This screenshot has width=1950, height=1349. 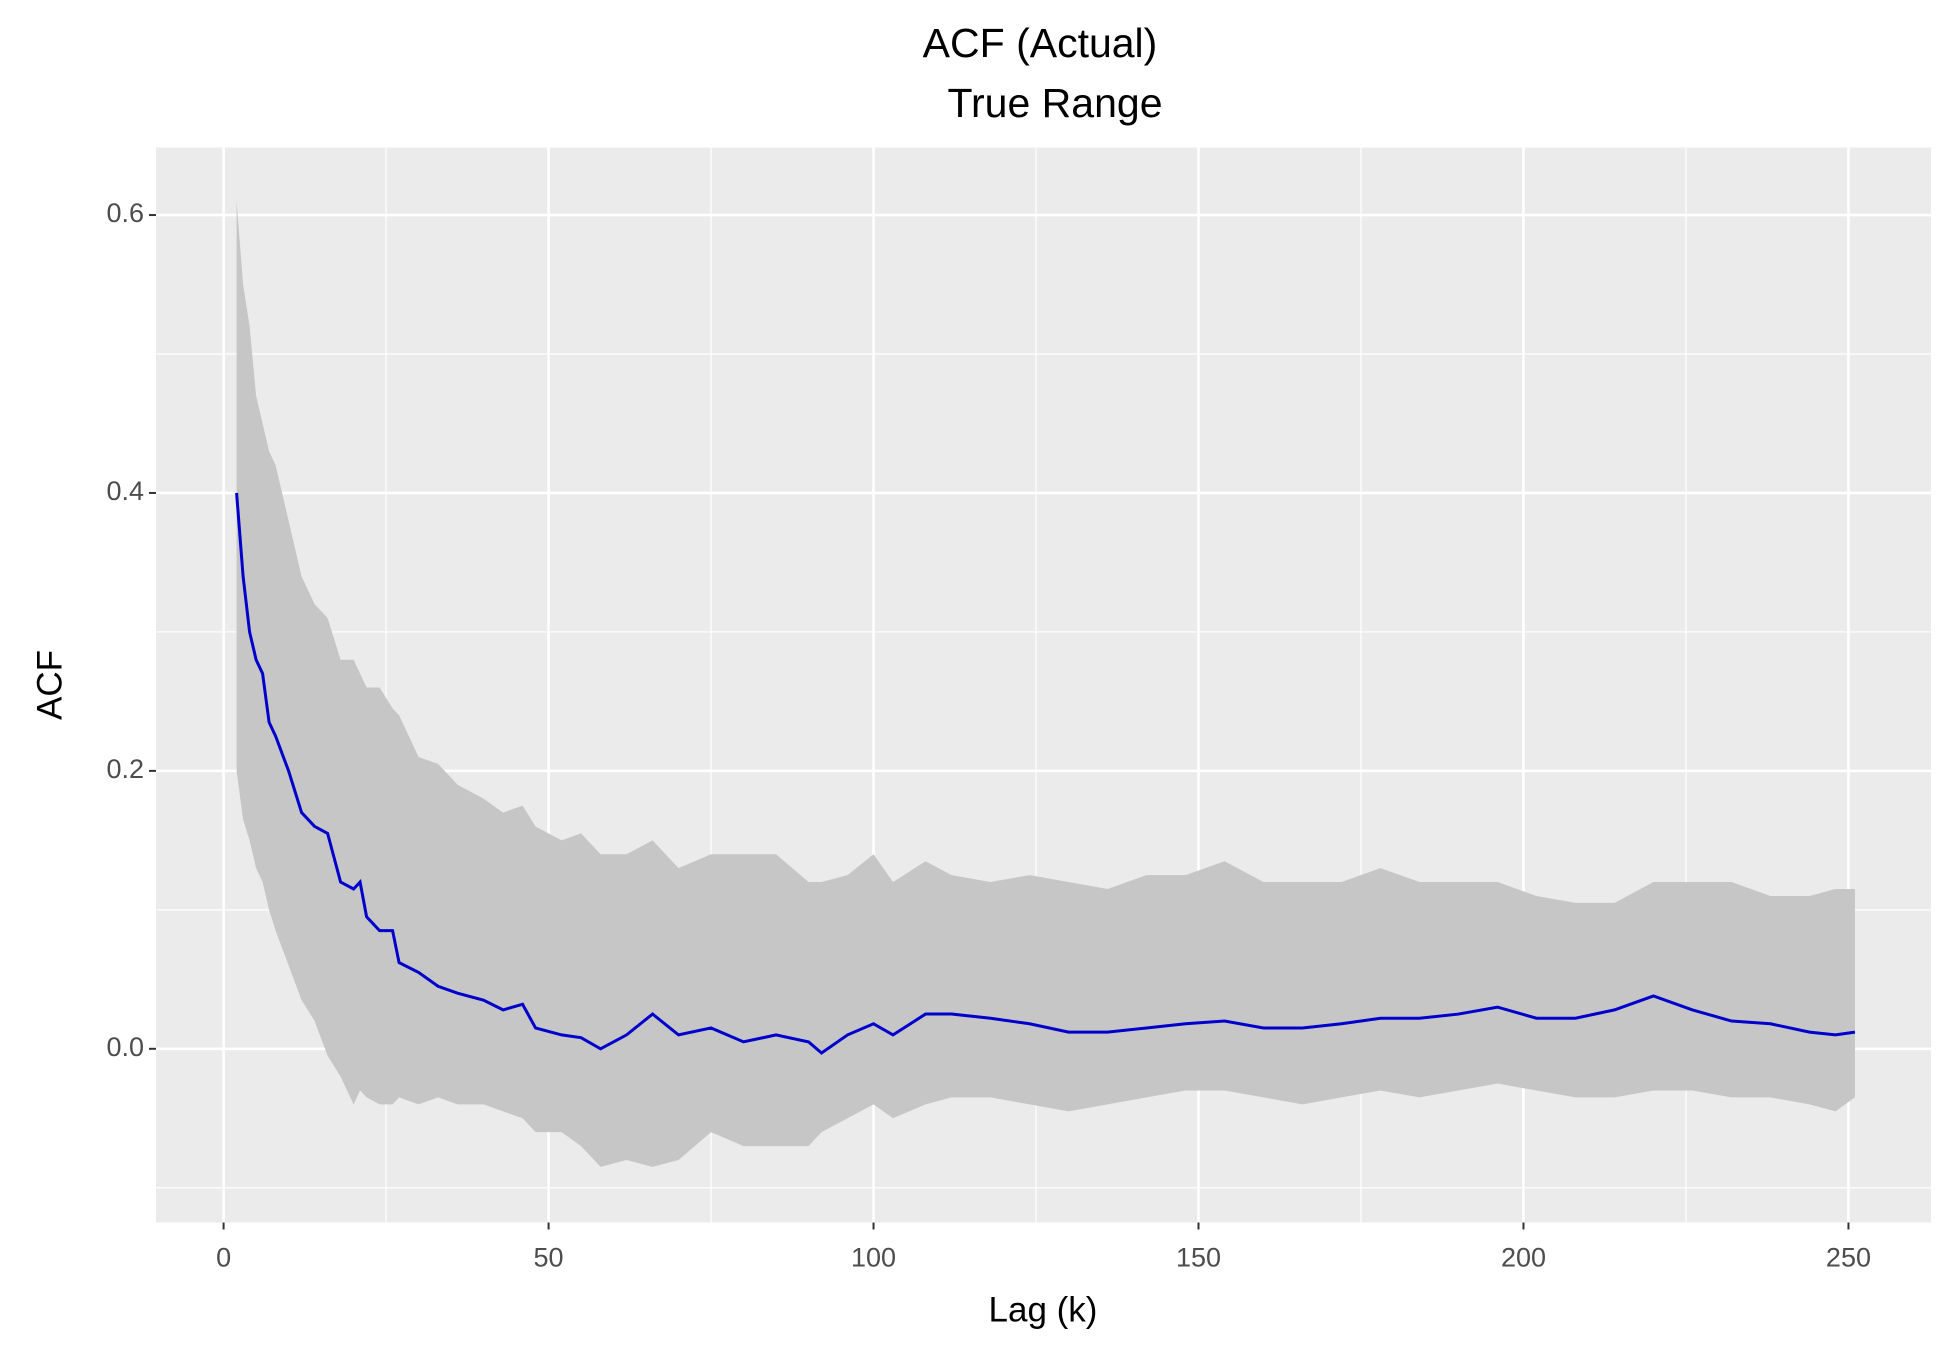 What do you see at coordinates (1848, 1258) in the screenshot?
I see `x-tick-label: 250` at bounding box center [1848, 1258].